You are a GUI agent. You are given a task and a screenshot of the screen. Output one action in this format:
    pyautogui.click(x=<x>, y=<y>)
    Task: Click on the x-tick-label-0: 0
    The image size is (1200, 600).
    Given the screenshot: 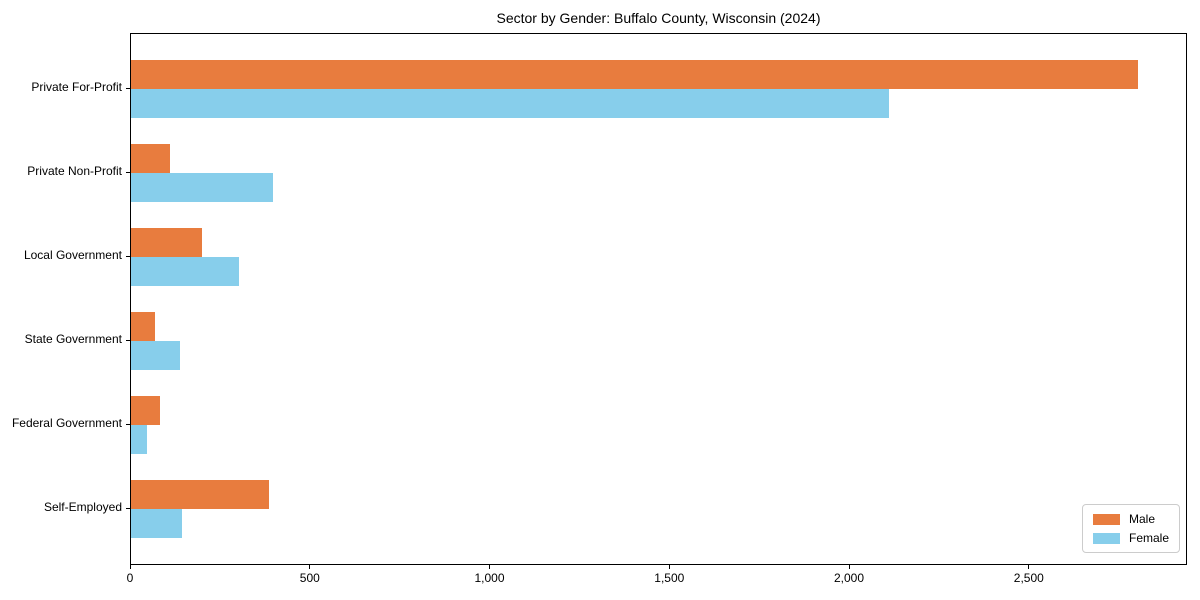 What is the action you would take?
    pyautogui.click(x=130, y=578)
    